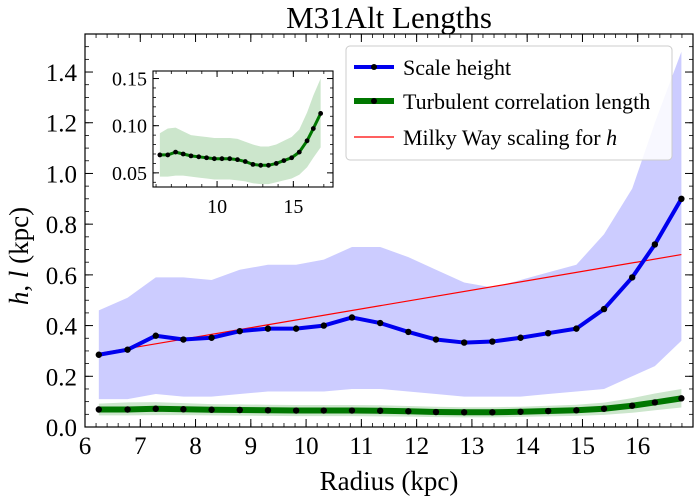 This screenshot has height=500, width=700. What do you see at coordinates (129, 174) in the screenshot?
I see `inset-y-tick-label: 0.05` at bounding box center [129, 174].